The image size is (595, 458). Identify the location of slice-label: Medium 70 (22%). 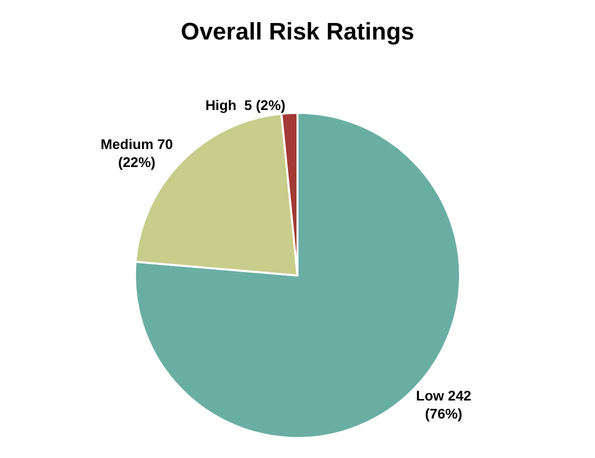
(137, 153).